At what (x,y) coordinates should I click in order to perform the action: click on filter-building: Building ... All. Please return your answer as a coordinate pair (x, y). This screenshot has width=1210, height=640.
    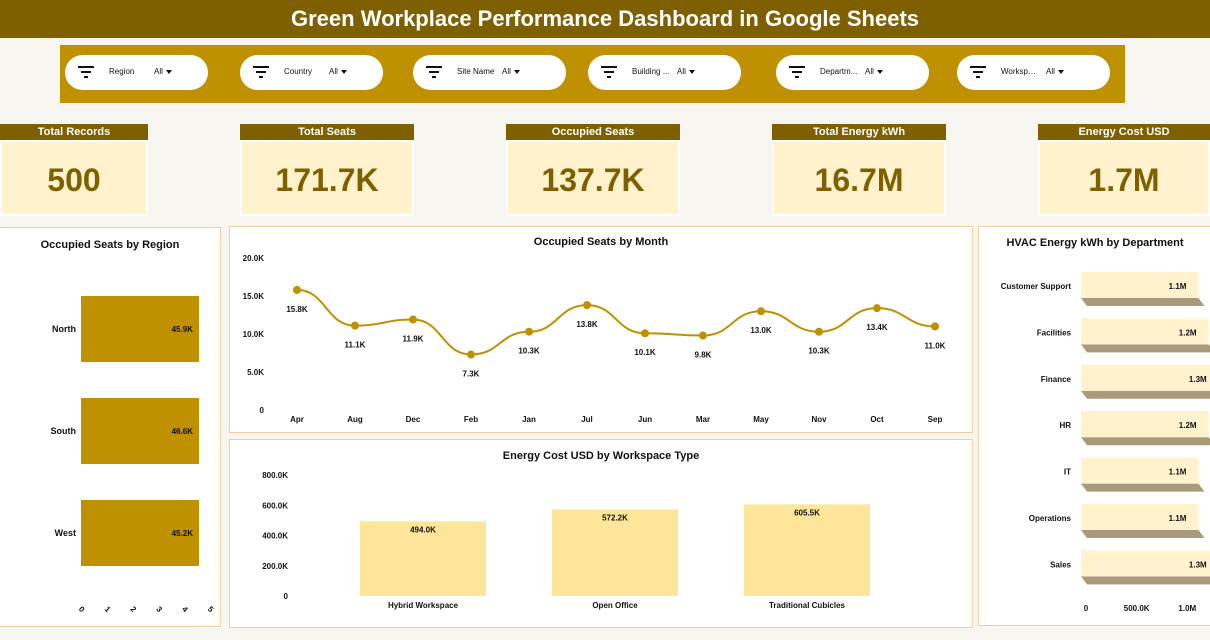
    Looking at the image, I should click on (664, 72).